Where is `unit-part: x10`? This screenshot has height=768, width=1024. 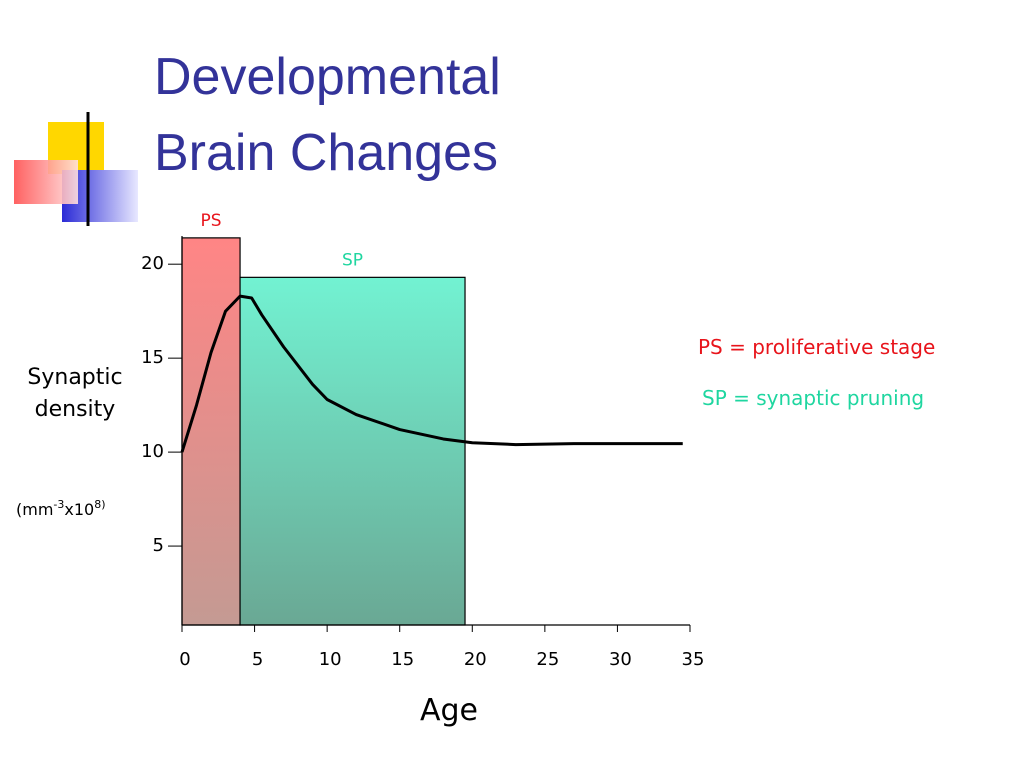 unit-part: x10 is located at coordinates (79, 509).